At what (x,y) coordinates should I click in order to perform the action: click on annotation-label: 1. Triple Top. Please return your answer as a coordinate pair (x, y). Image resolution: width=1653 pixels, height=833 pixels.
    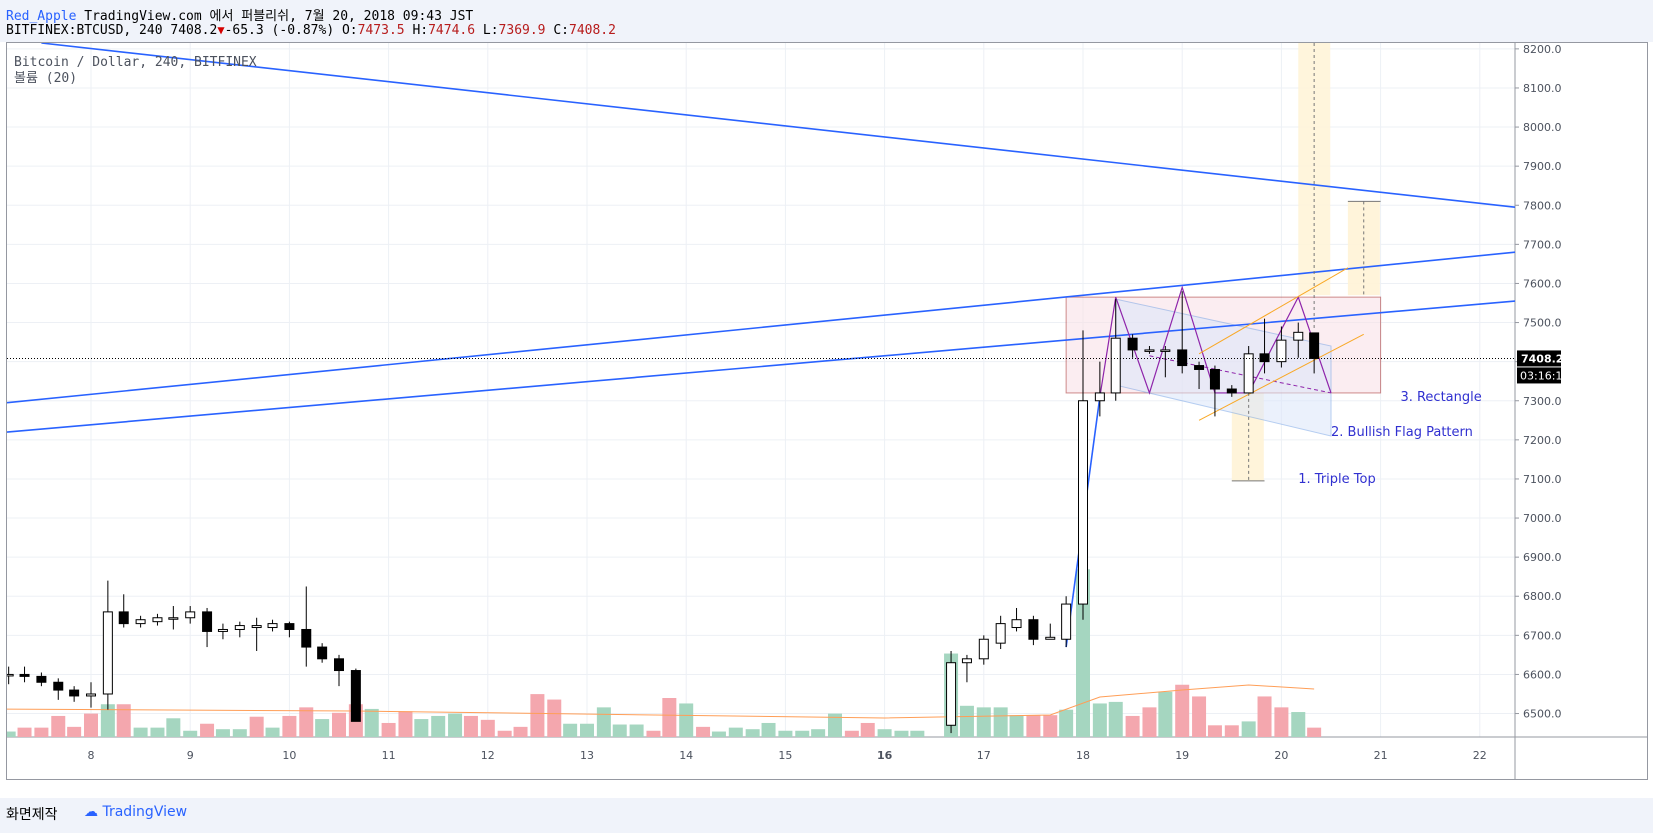
    Looking at the image, I should click on (1336, 479).